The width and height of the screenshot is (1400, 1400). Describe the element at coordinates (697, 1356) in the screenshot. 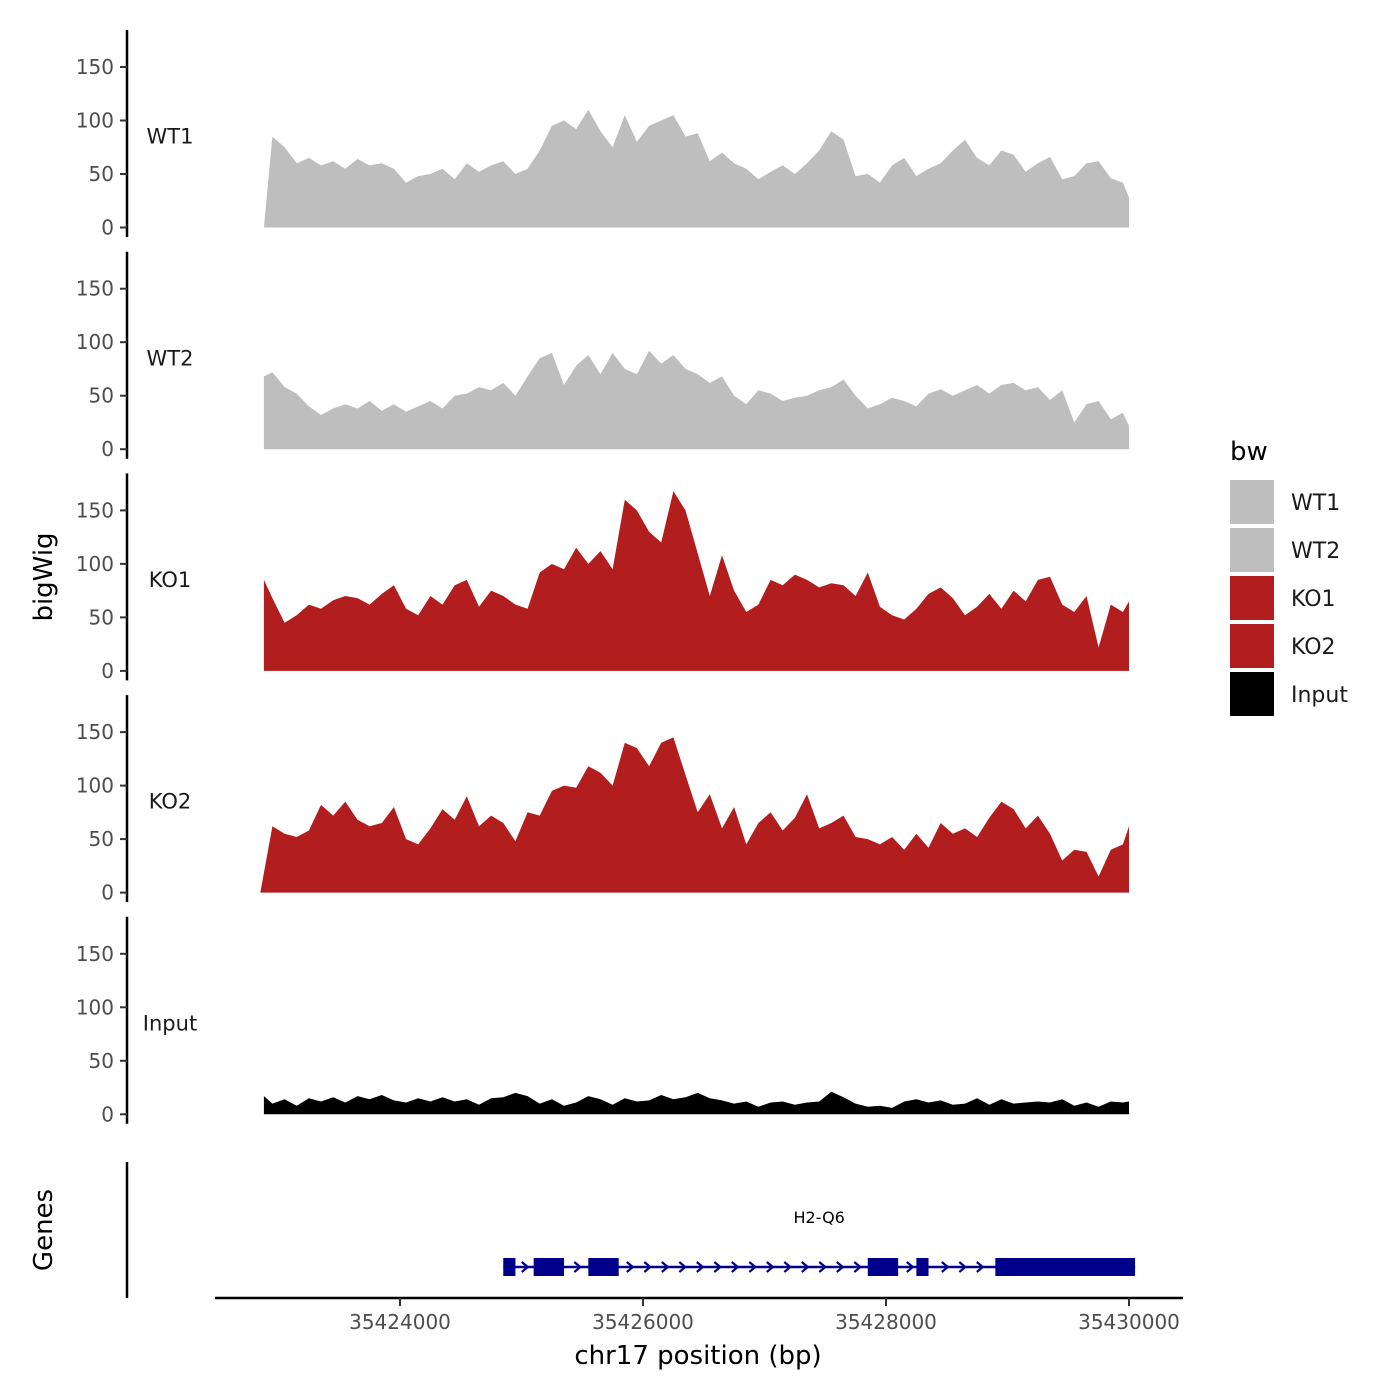

I see `x-axis-title: chr17 position (bp)` at that location.